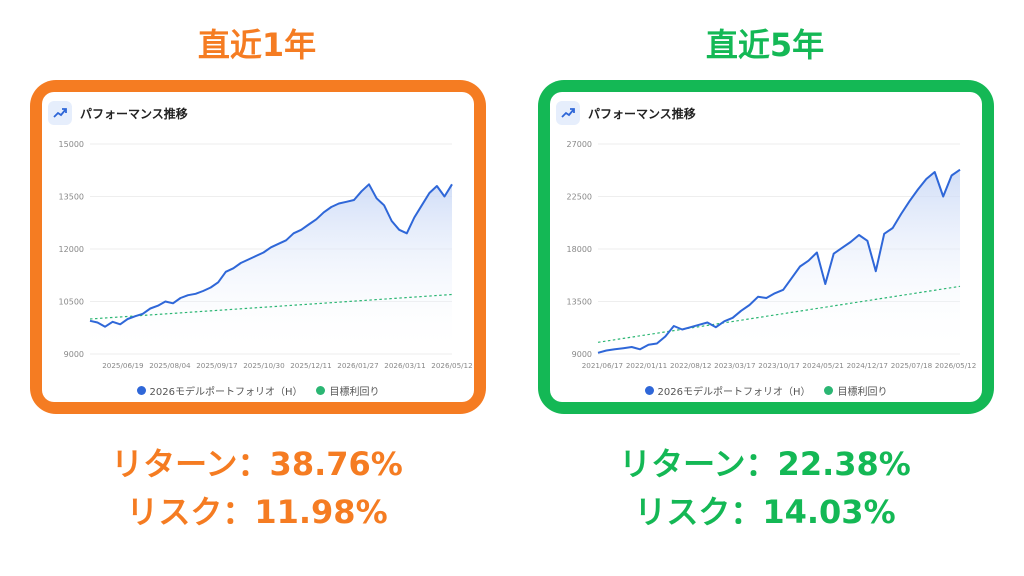 The width and height of the screenshot is (1024, 576). What do you see at coordinates (123, 365) in the screenshot?
I see `x-tick-label: 2025/06/19` at bounding box center [123, 365].